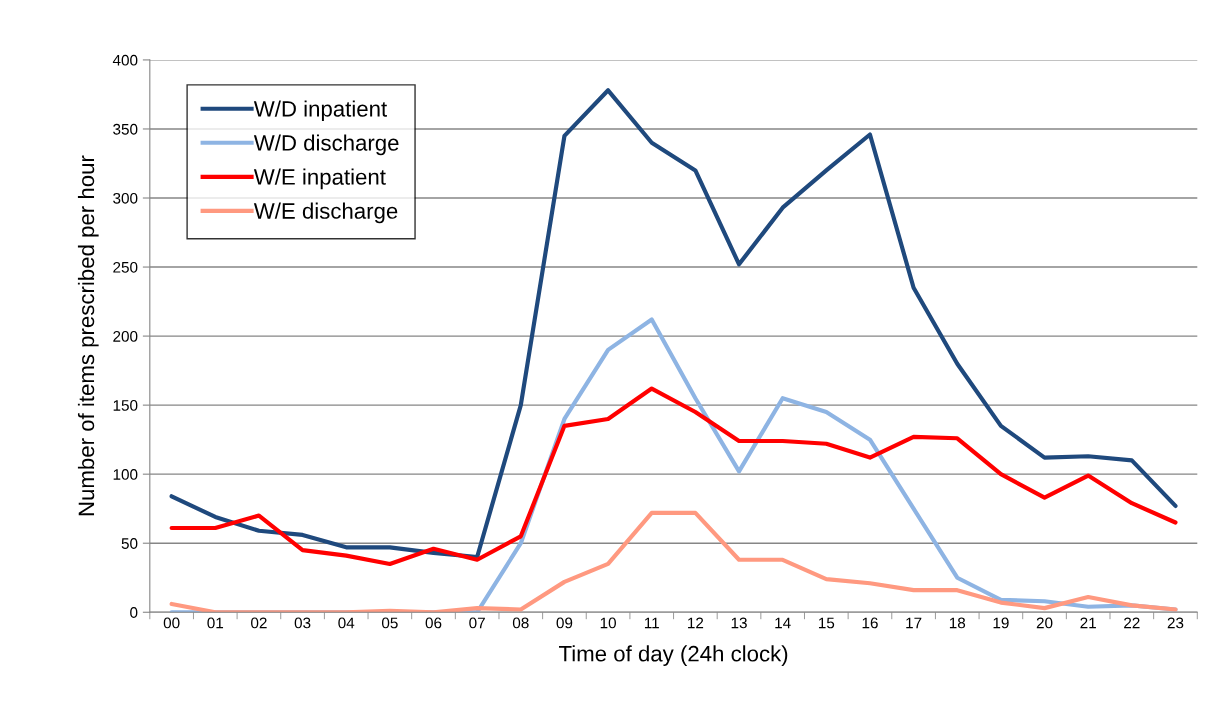 Image resolution: width=1218 pixels, height=722 pixels. What do you see at coordinates (957, 623) in the screenshot?
I see `x-tick-label: 18` at bounding box center [957, 623].